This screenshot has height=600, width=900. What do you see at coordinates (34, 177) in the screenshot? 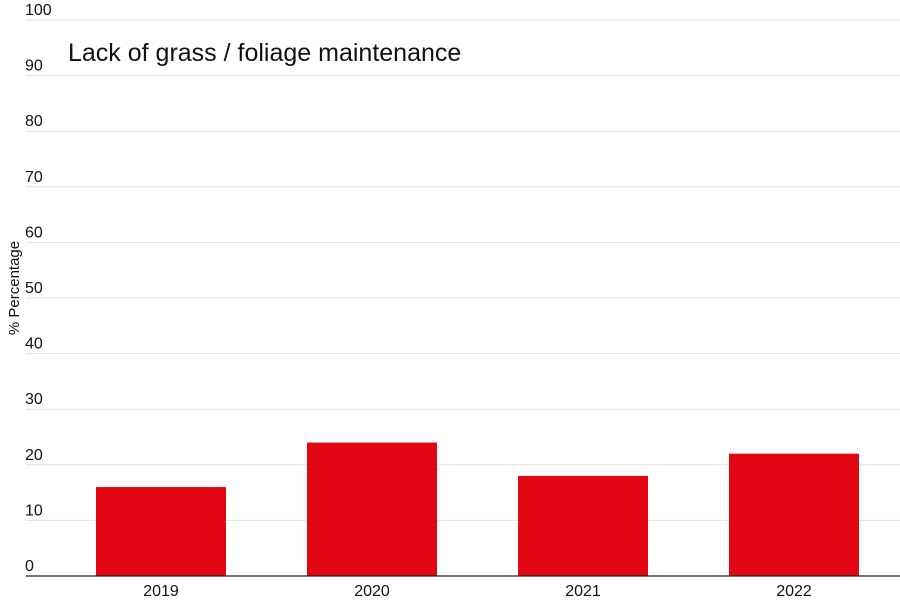
I see `y-tick-label-70: 70` at bounding box center [34, 177].